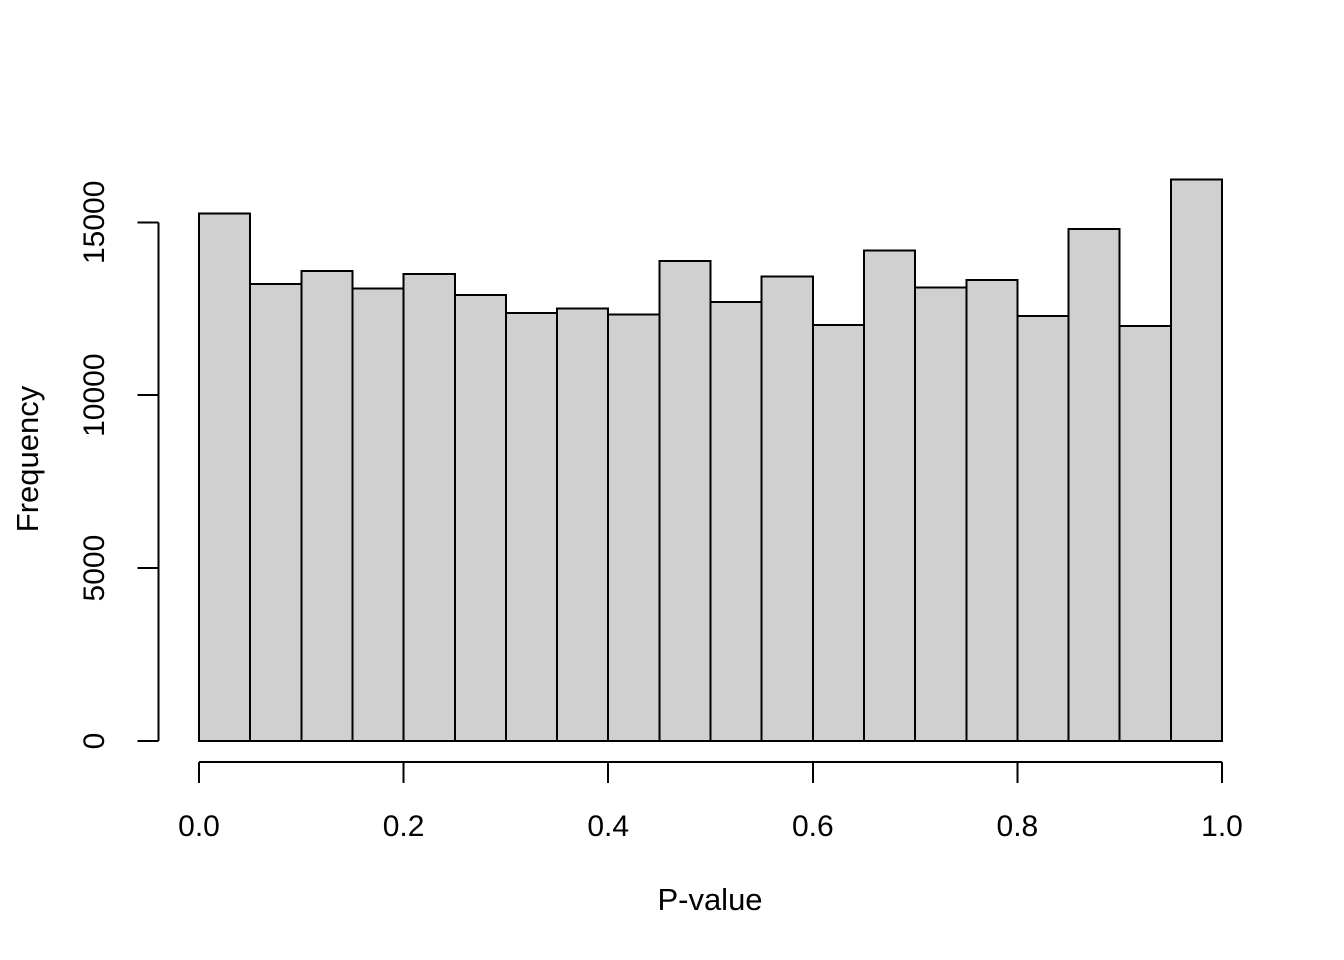 This screenshot has width=1344, height=960. I want to click on x-axis-title: P-value, so click(709, 899).